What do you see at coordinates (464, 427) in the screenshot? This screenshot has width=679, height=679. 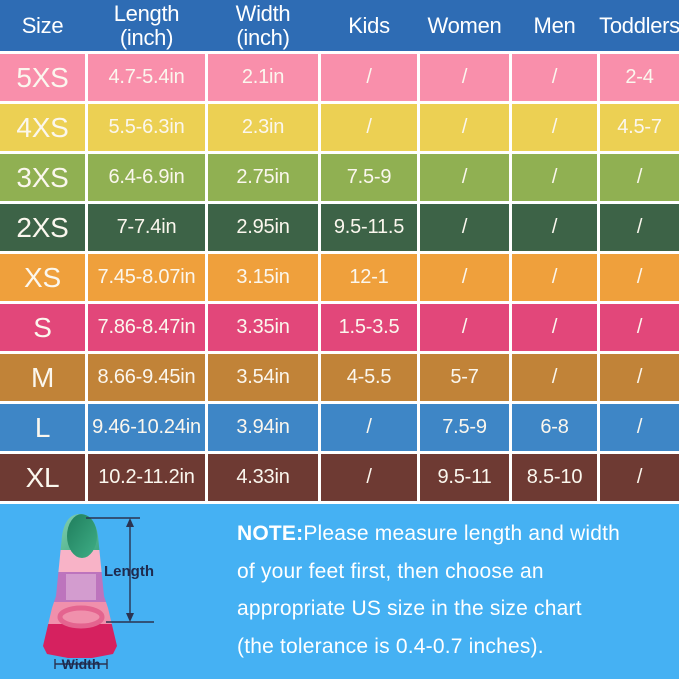 I see `women-cell: 7.5-9` at bounding box center [464, 427].